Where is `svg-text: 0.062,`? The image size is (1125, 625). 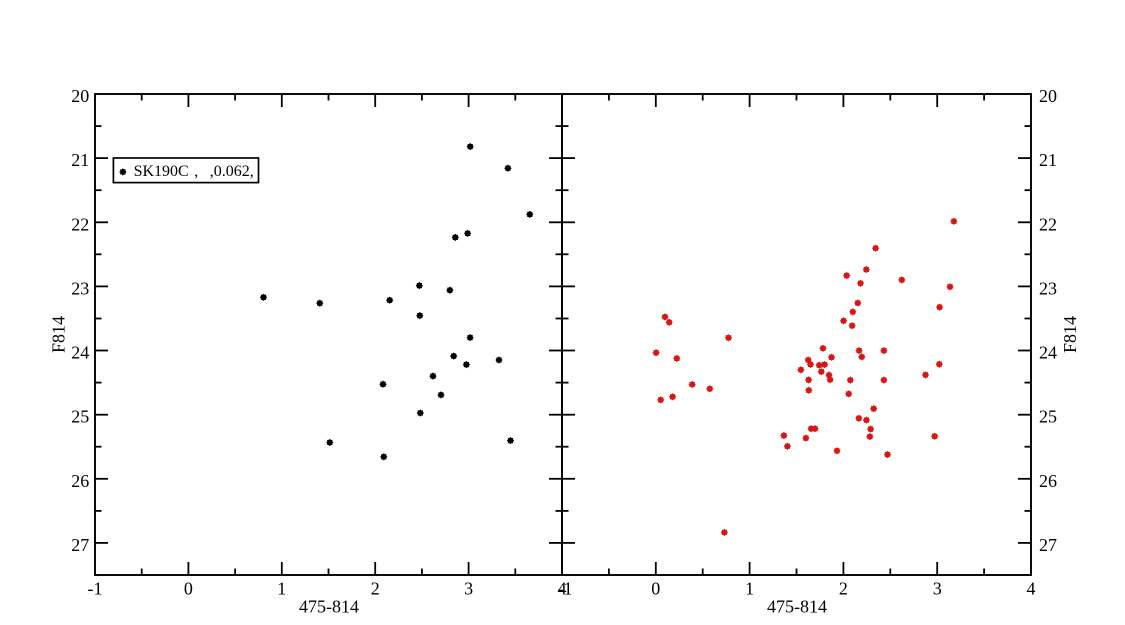
svg-text: 0.062, is located at coordinates (234, 171).